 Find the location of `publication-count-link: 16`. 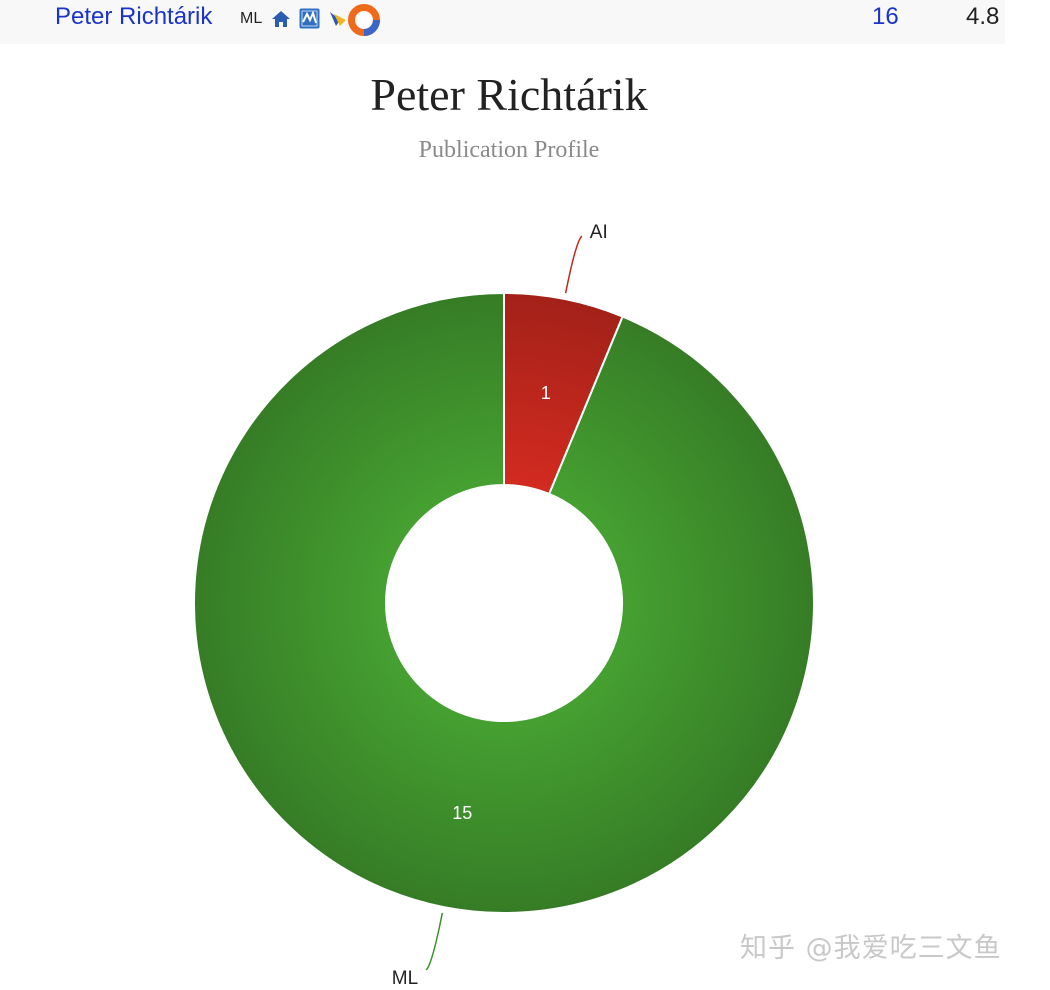

publication-count-link: 16 is located at coordinates (885, 16).